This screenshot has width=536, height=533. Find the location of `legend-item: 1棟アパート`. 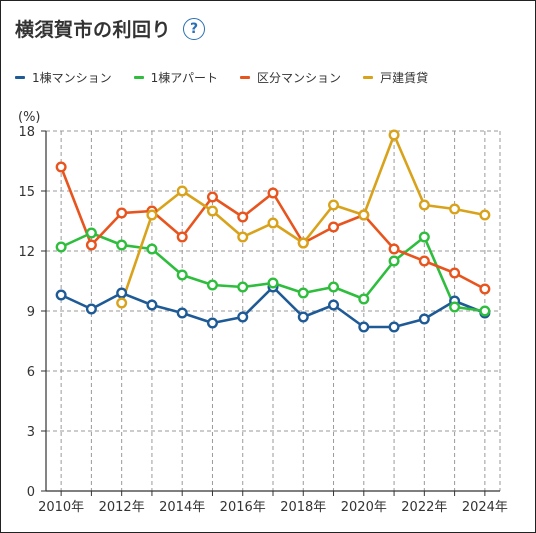

legend-item: 1棟アパート is located at coordinates (176, 77).